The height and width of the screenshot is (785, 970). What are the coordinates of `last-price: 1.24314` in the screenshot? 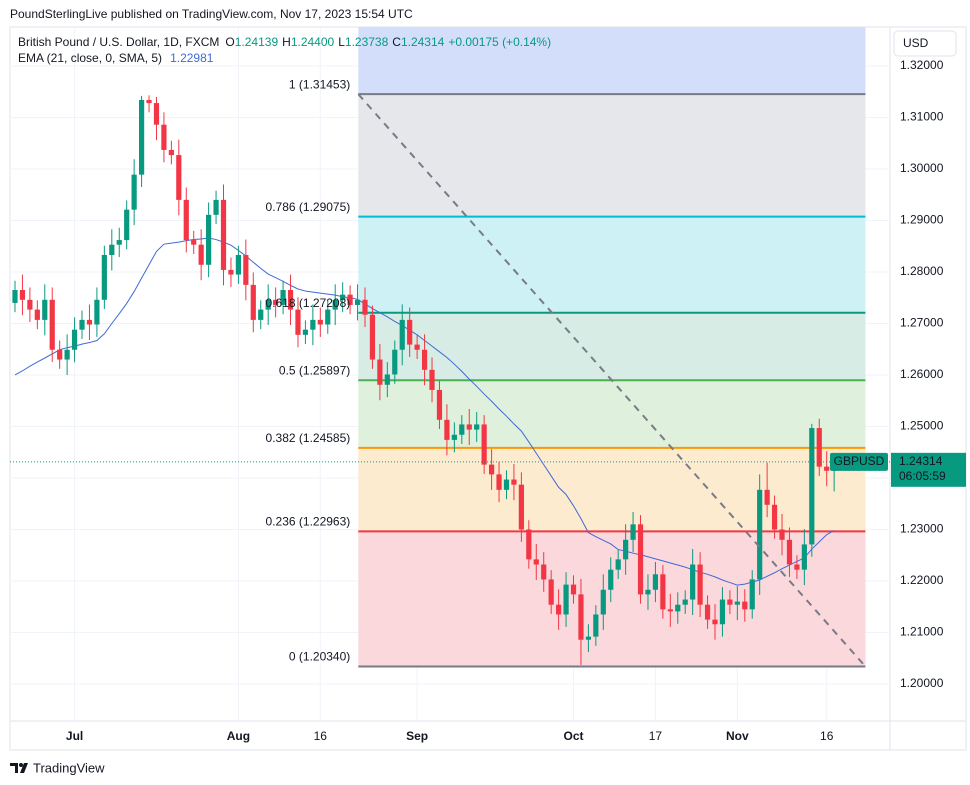 It's located at (921, 461).